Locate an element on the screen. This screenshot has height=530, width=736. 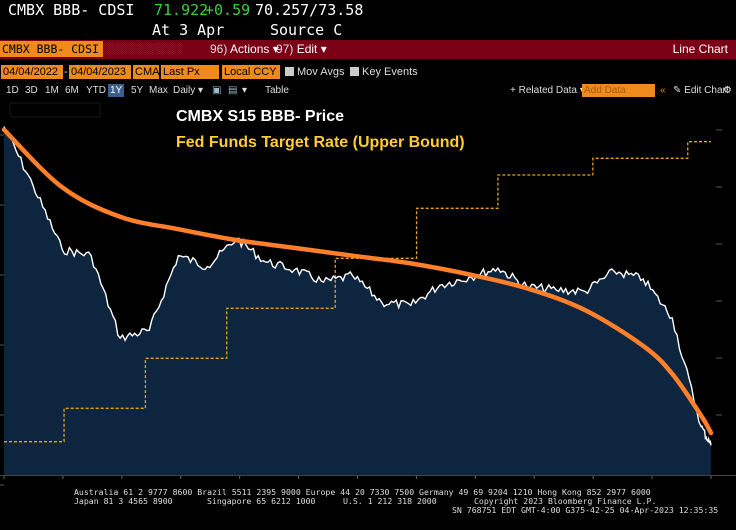
period-ytd: YTD is located at coordinates (96, 90).